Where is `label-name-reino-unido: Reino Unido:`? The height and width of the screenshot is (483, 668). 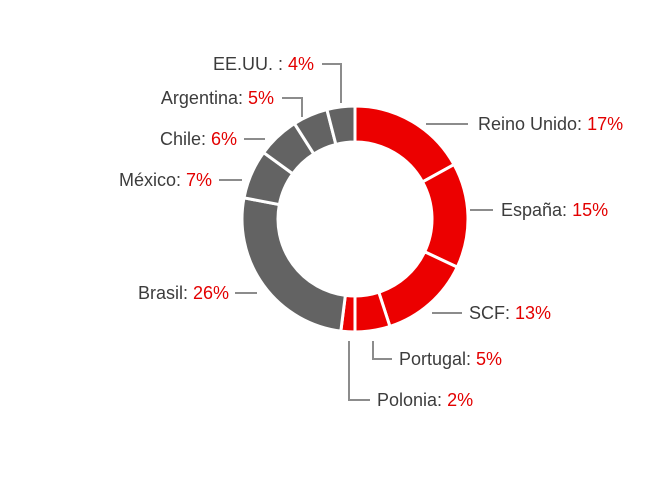
label-name-reino-unido: Reino Unido: is located at coordinates (532, 124).